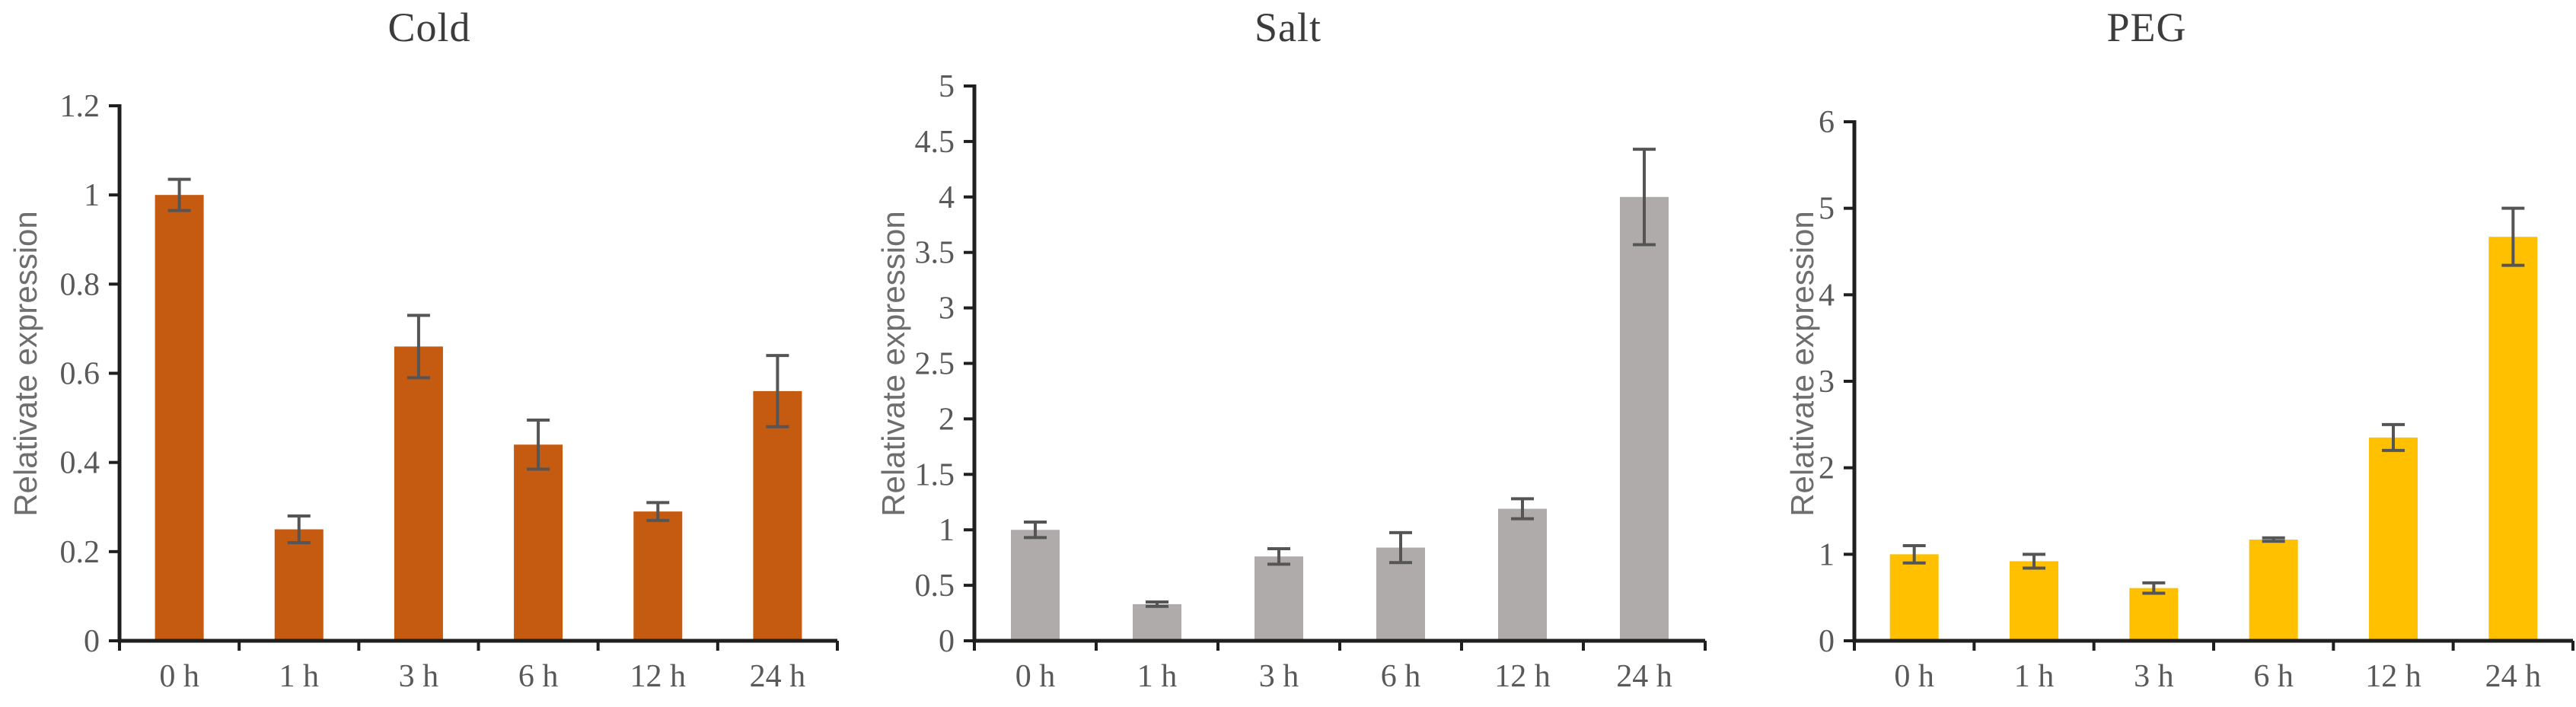 The width and height of the screenshot is (2576, 707). What do you see at coordinates (80, 106) in the screenshot?
I see `y-tick-label-1-2: 1.2` at bounding box center [80, 106].